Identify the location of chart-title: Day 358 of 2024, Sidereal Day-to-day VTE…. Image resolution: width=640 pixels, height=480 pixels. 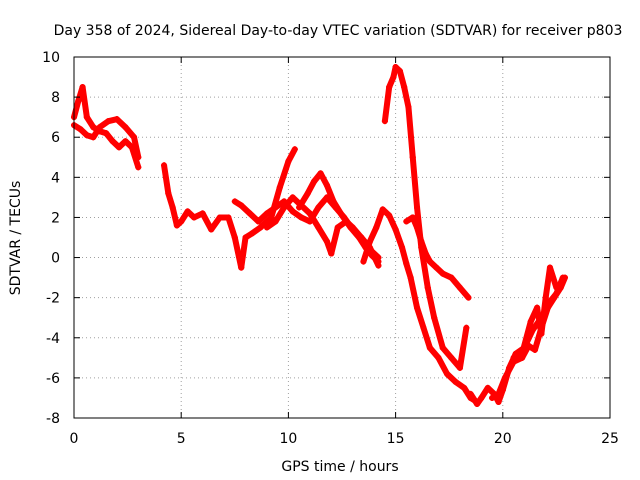
(338, 31).